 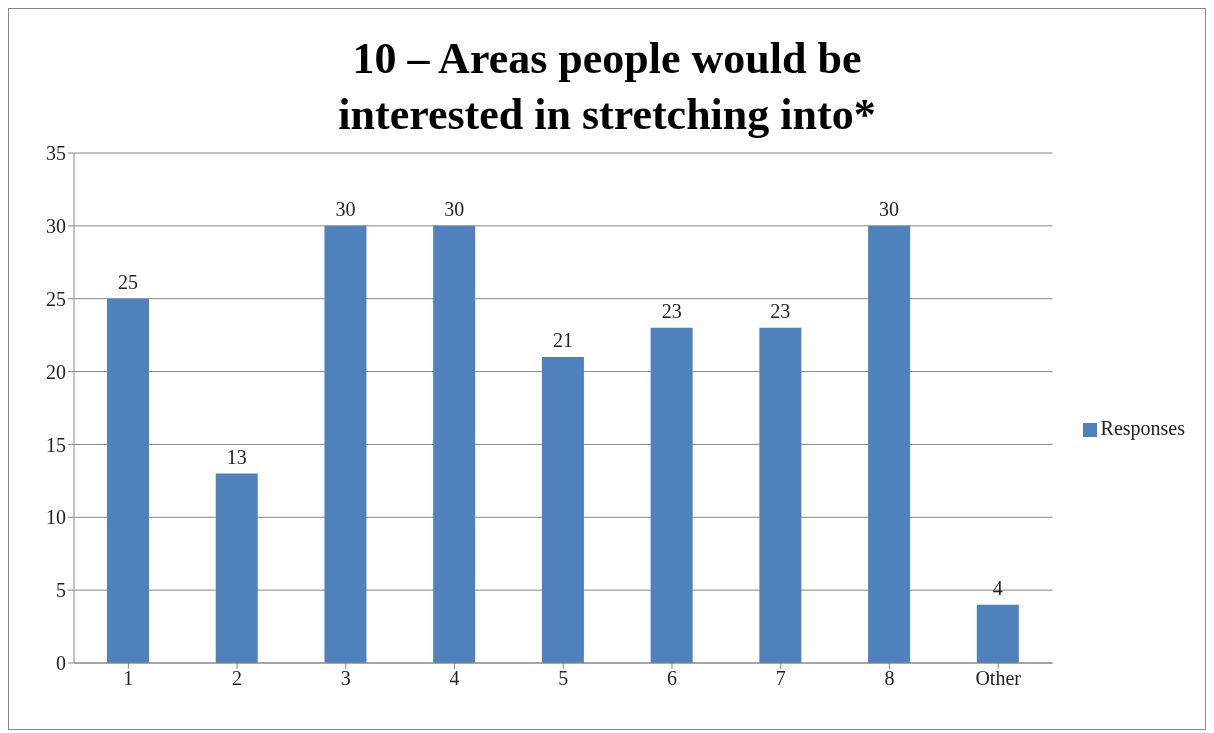 I want to click on x-tick-label: 6, so click(x=672, y=678).